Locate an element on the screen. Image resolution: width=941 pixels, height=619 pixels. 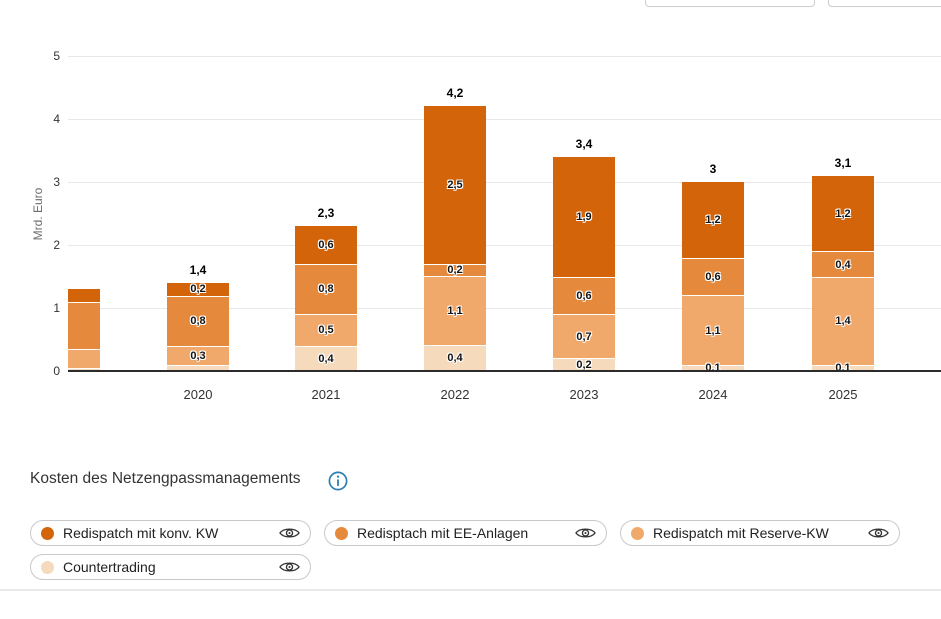
bar-total-label: 3,4 is located at coordinates (584, 143).